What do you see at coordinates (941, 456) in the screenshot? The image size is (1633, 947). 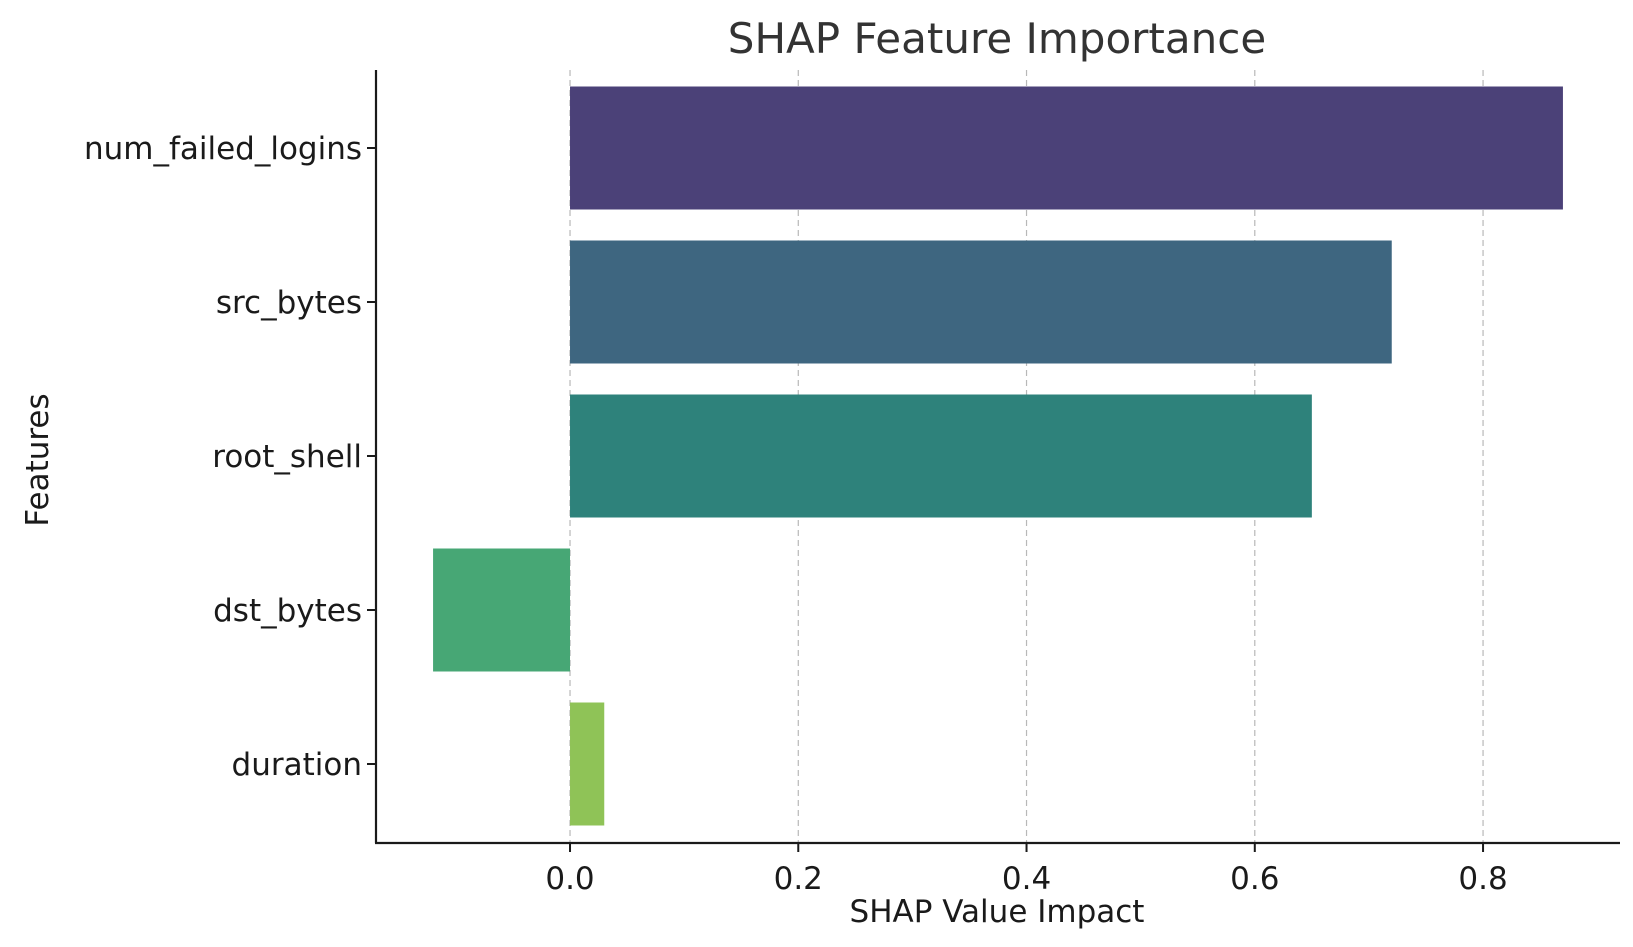 I see `bar-root-shell` at bounding box center [941, 456].